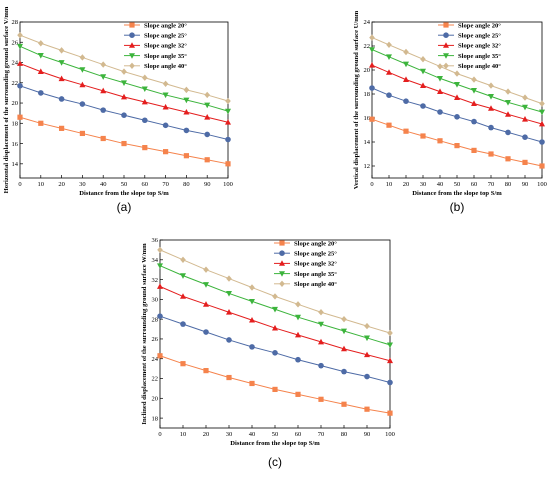  What do you see at coordinates (389, 184) in the screenshot?
I see `x-tick-label: 10` at bounding box center [389, 184].